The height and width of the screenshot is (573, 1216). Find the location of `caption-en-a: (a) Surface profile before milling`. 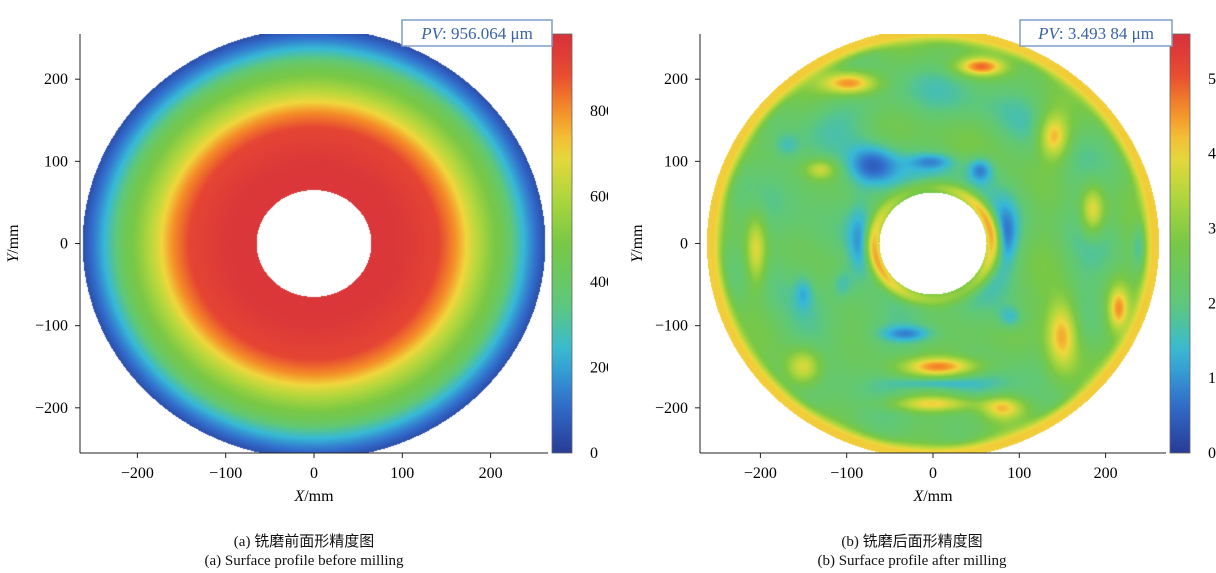

caption-en-a: (a) Surface profile before milling is located at coordinates (304, 561).